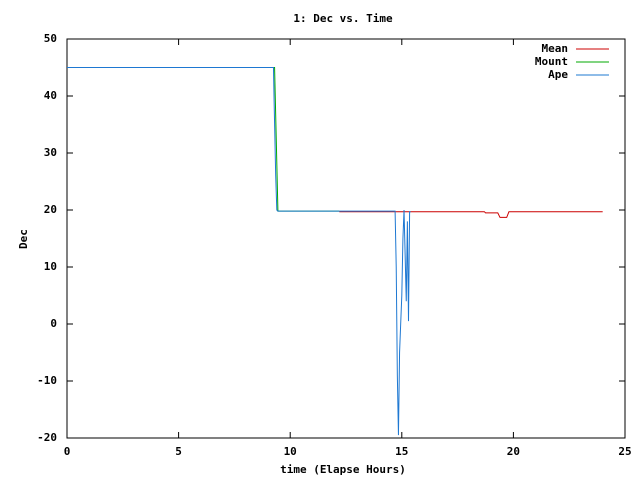  I want to click on y-tick-label: 0, so click(53, 323).